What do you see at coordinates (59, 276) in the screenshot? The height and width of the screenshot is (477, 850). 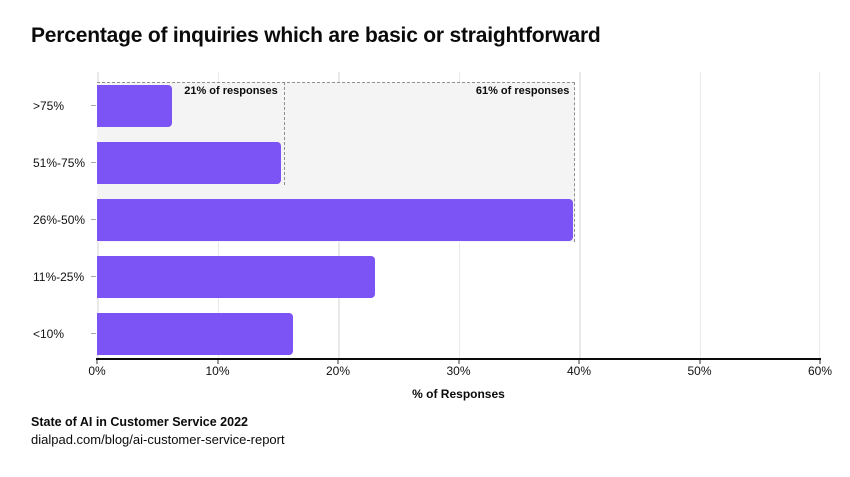 I see `y-axis-label: 11%-25%` at bounding box center [59, 276].